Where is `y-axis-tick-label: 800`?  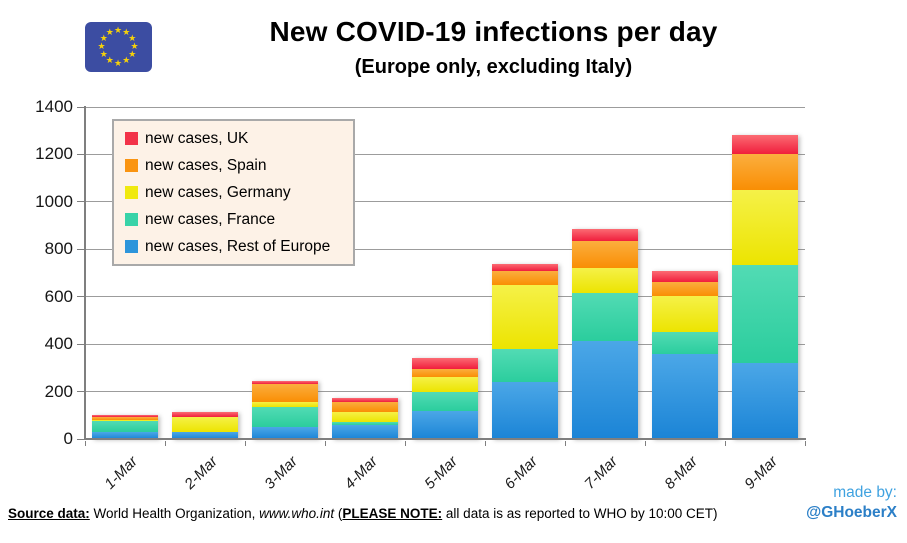 y-axis-tick-label: 800 is located at coordinates (58, 249).